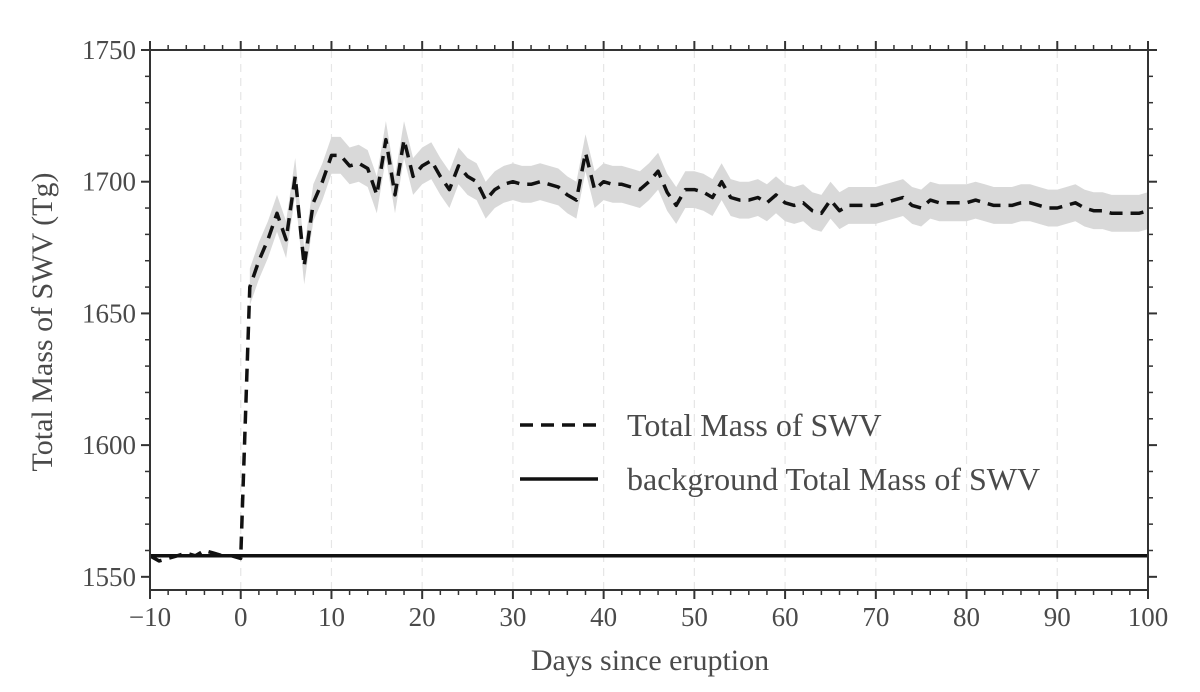 The height and width of the screenshot is (692, 1200). I want to click on x-axis-title: Days since eruption, so click(650, 660).